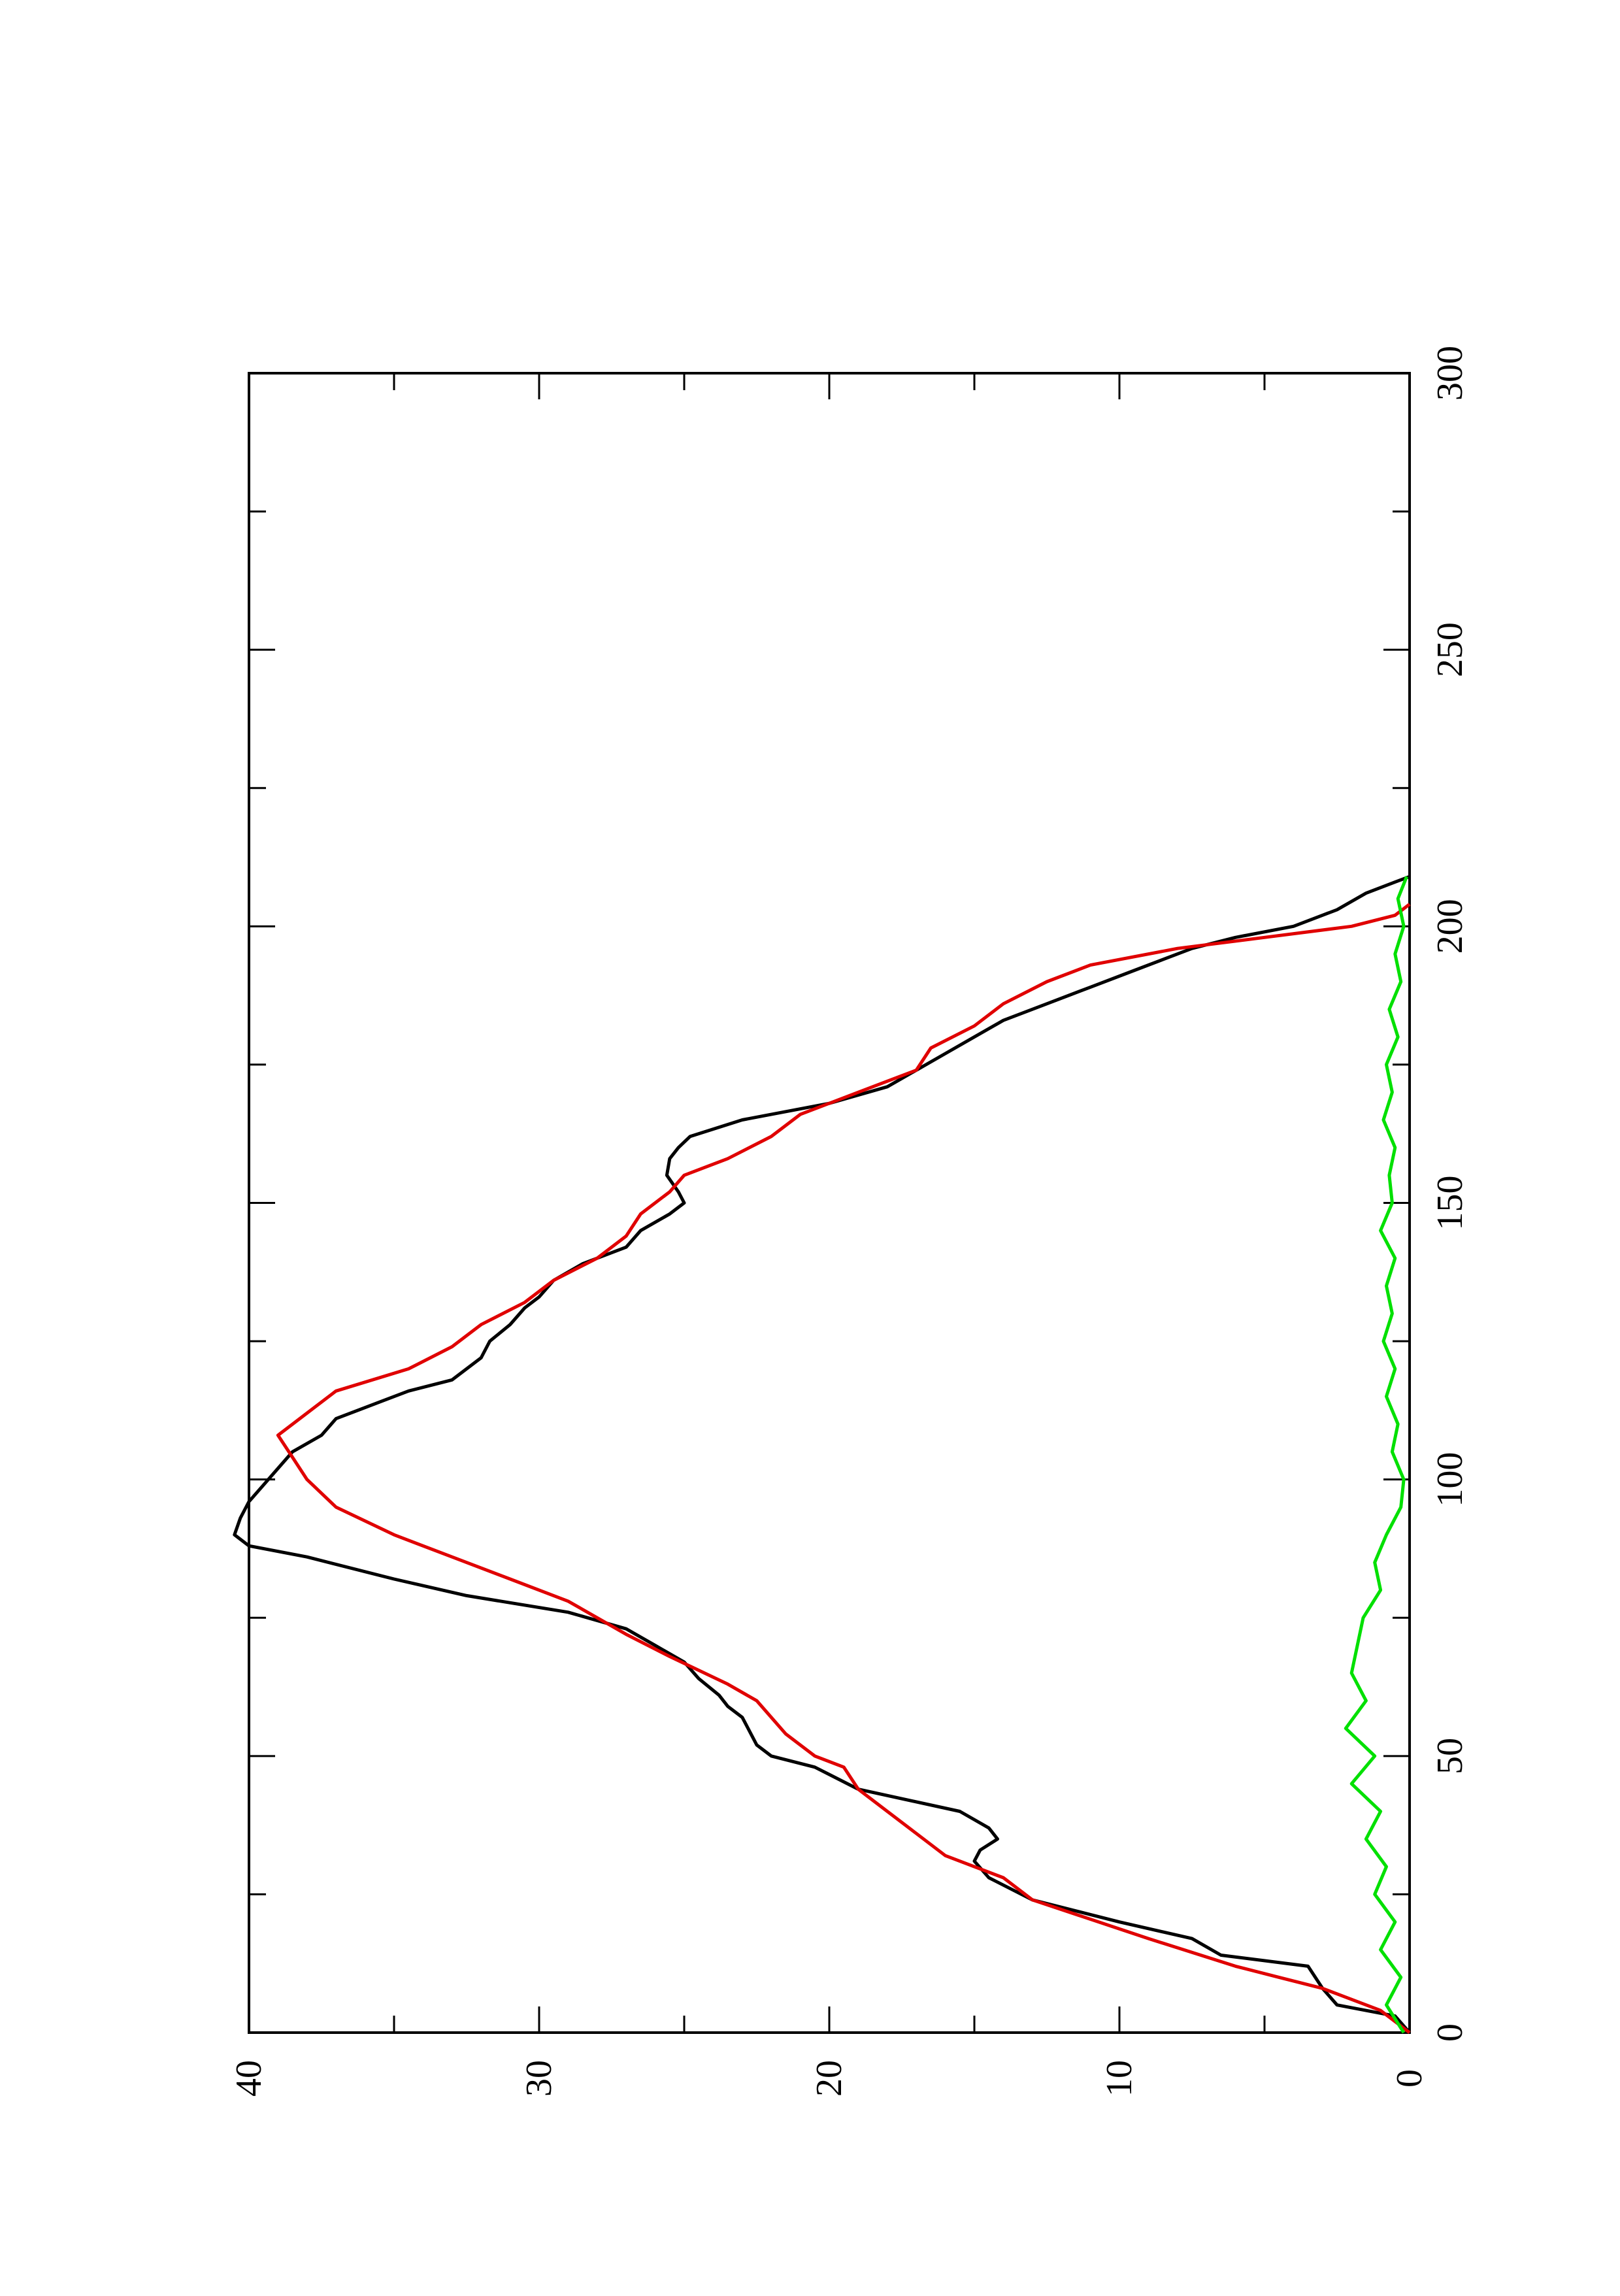 This screenshot has height=2296, width=1620. I want to click on x-tick-label: 0, so click(1450, 2032).